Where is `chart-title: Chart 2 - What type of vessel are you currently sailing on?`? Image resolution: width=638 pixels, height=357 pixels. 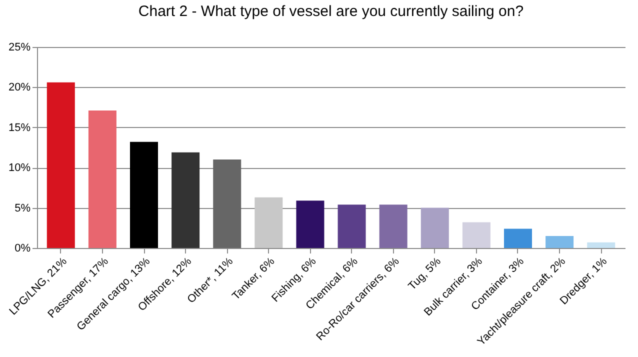
chart-title: Chart 2 - What type of vessel are you currently sailing on? is located at coordinates (331, 11).